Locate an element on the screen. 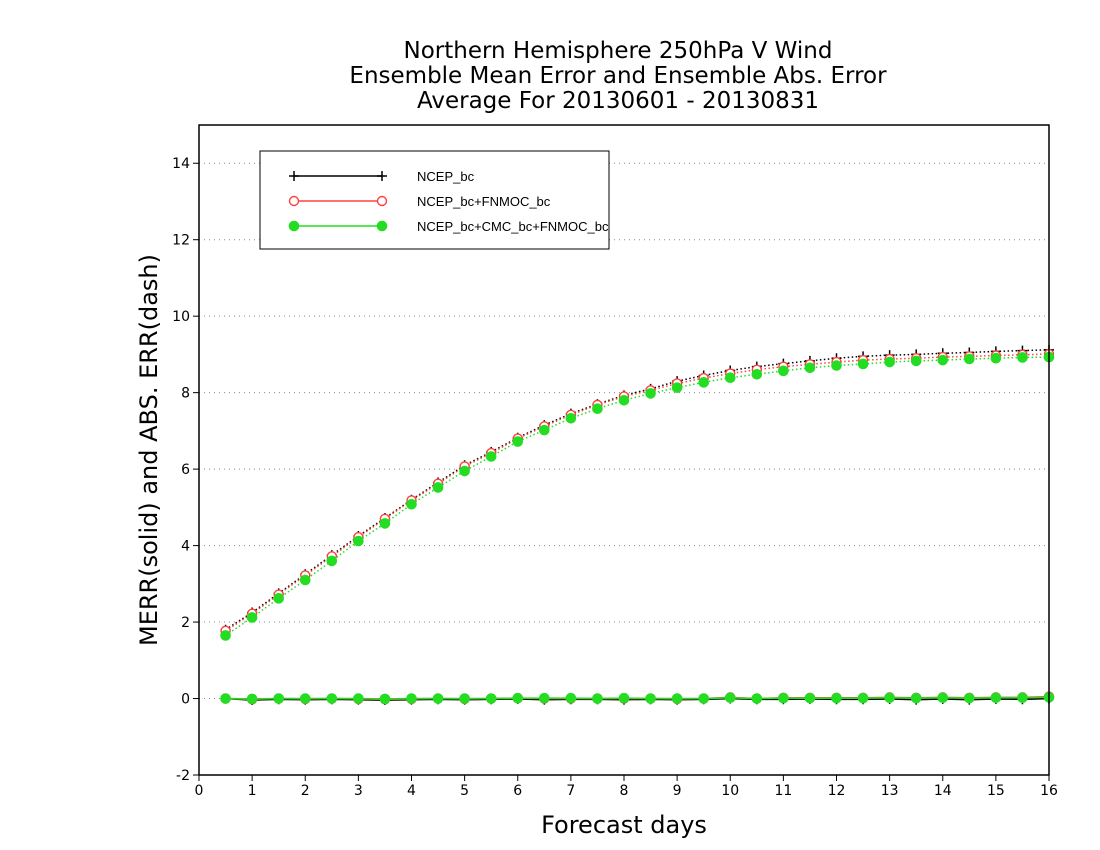 This screenshot has width=1100, height=850. y-tick-label: 2 is located at coordinates (185, 623).